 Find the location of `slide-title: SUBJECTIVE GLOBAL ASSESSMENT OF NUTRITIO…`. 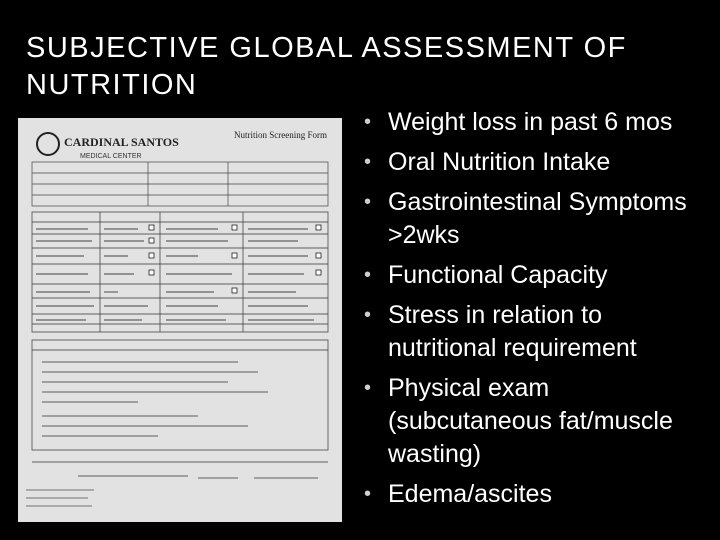

slide-title: SUBJECTIVE GLOBAL ASSESSMENT OF NUTRITIO… is located at coordinates (326, 66).